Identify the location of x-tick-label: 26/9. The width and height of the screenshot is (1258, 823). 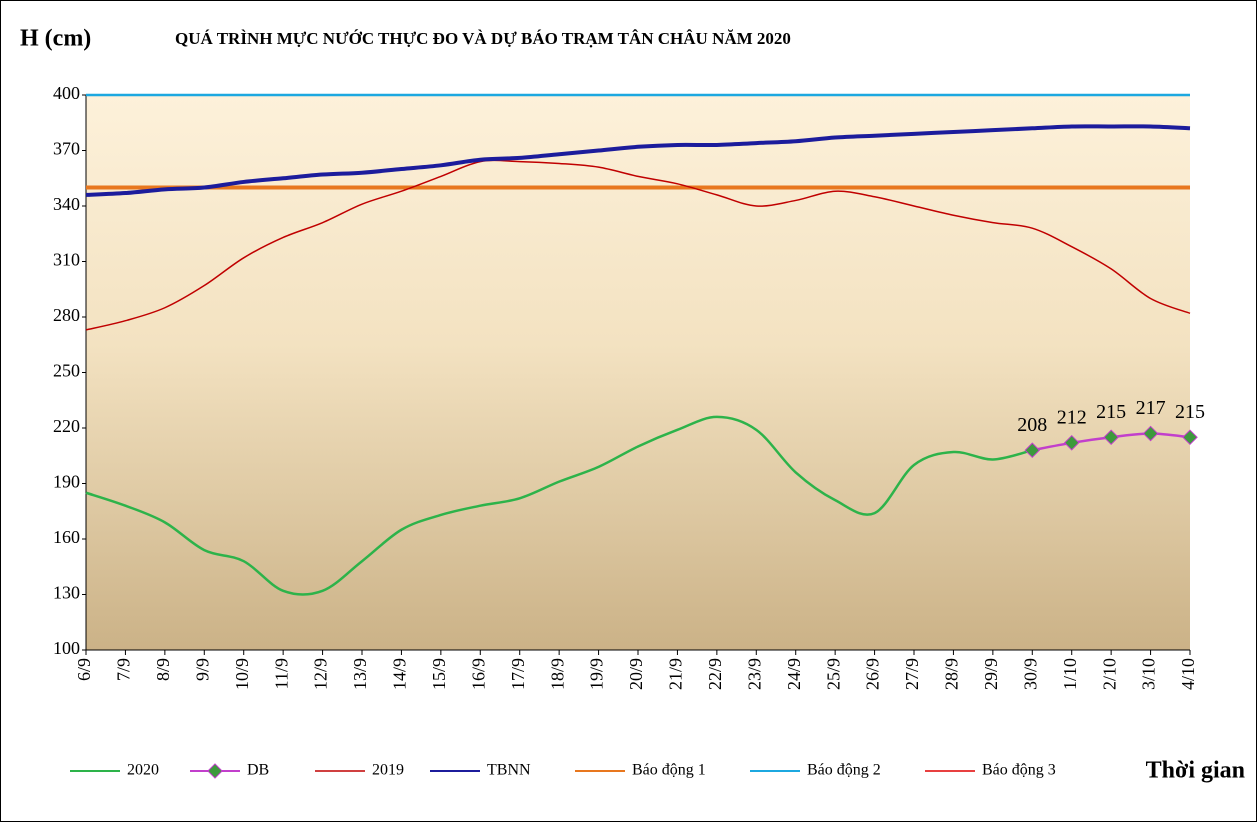
(873, 674).